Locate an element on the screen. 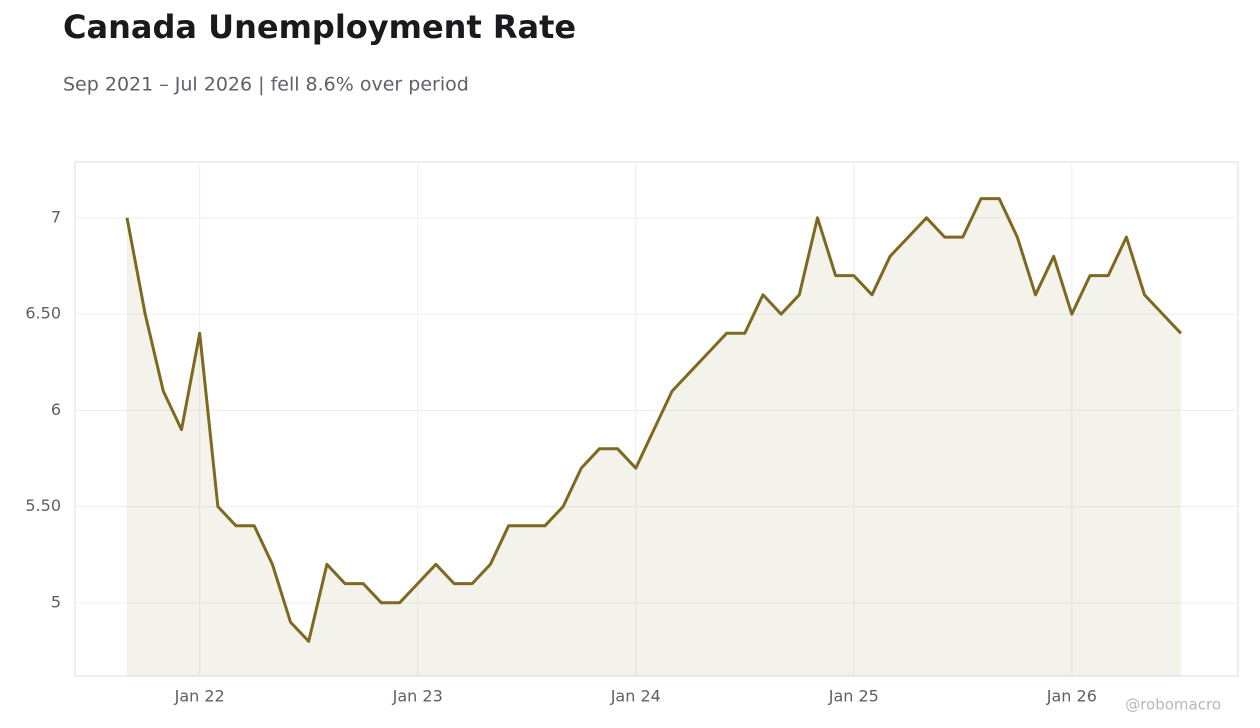 Image resolution: width=1260 pixels, height=728 pixels. chart-title: Canada Unemployment Rate is located at coordinates (319, 27).